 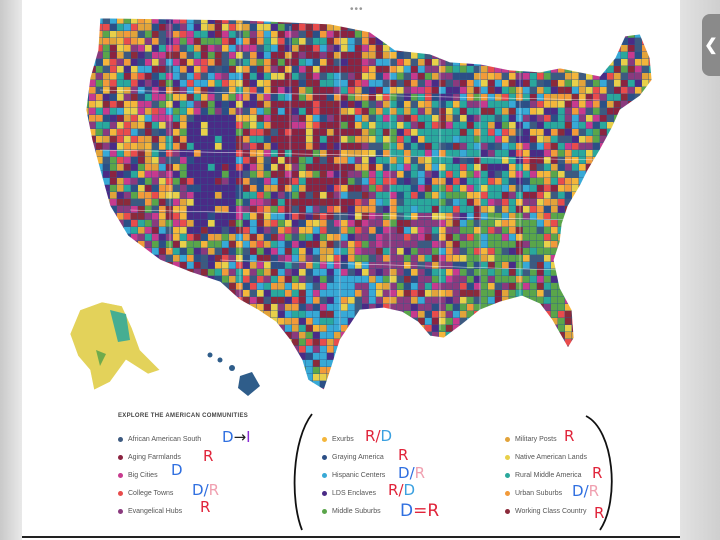 What do you see at coordinates (357, 9) in the screenshot?
I see `drag-handle: •••` at bounding box center [357, 9].